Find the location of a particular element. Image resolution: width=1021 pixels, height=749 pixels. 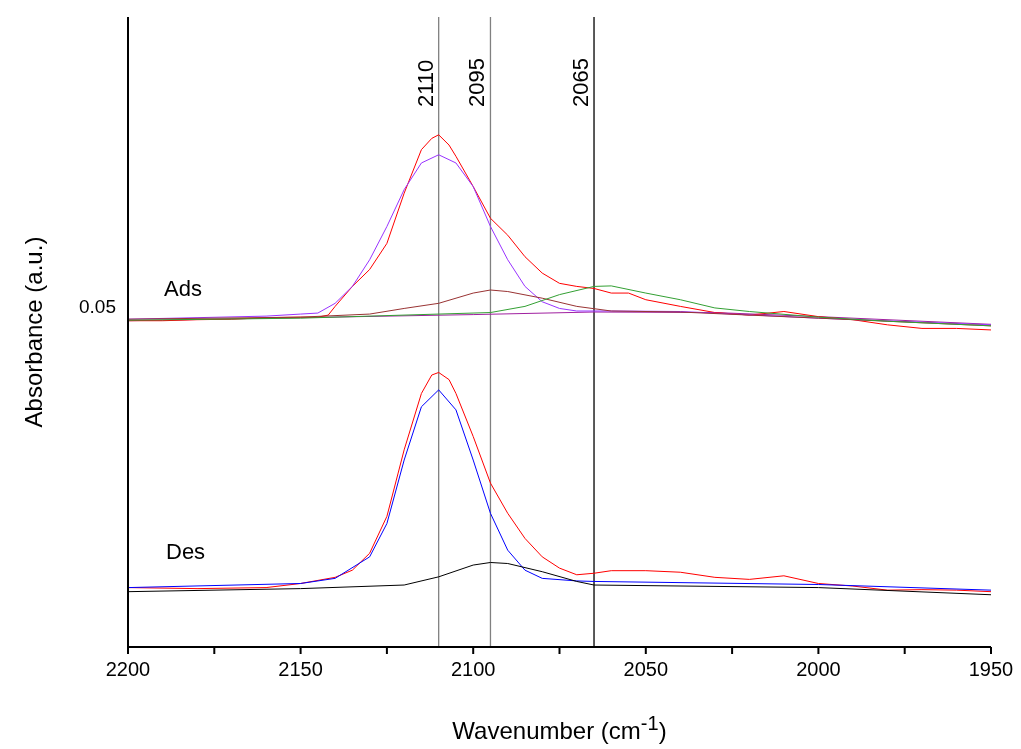

ref-line-label: 2095 is located at coordinates (477, 82).